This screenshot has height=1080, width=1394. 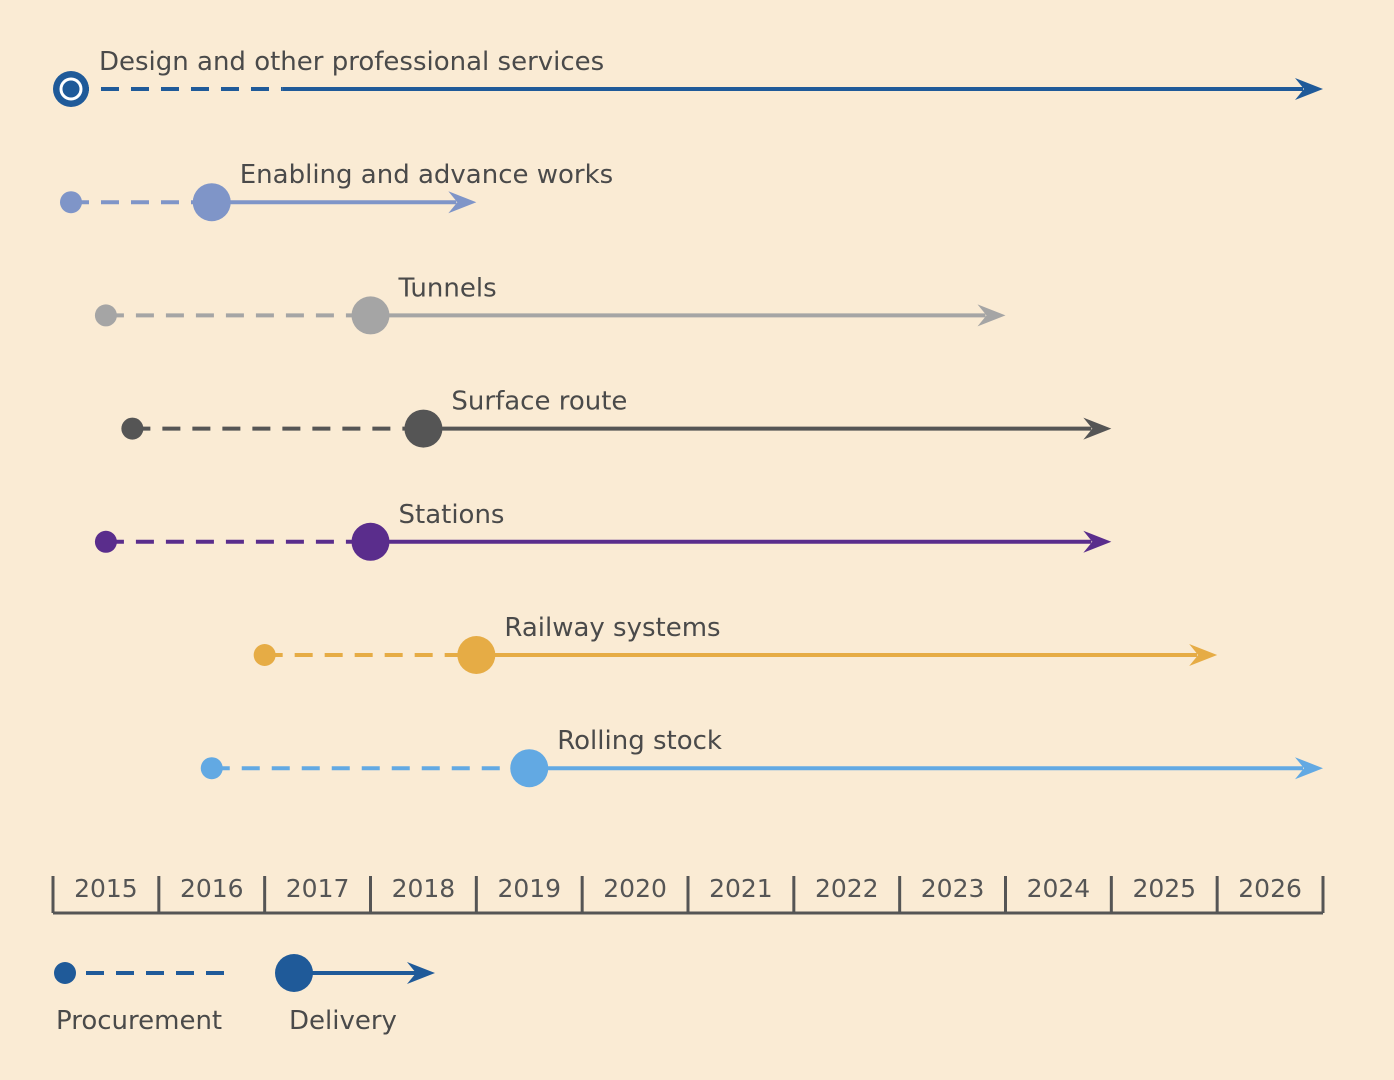 I want to click on series-label: Design and other professional services, so click(x=351, y=62).